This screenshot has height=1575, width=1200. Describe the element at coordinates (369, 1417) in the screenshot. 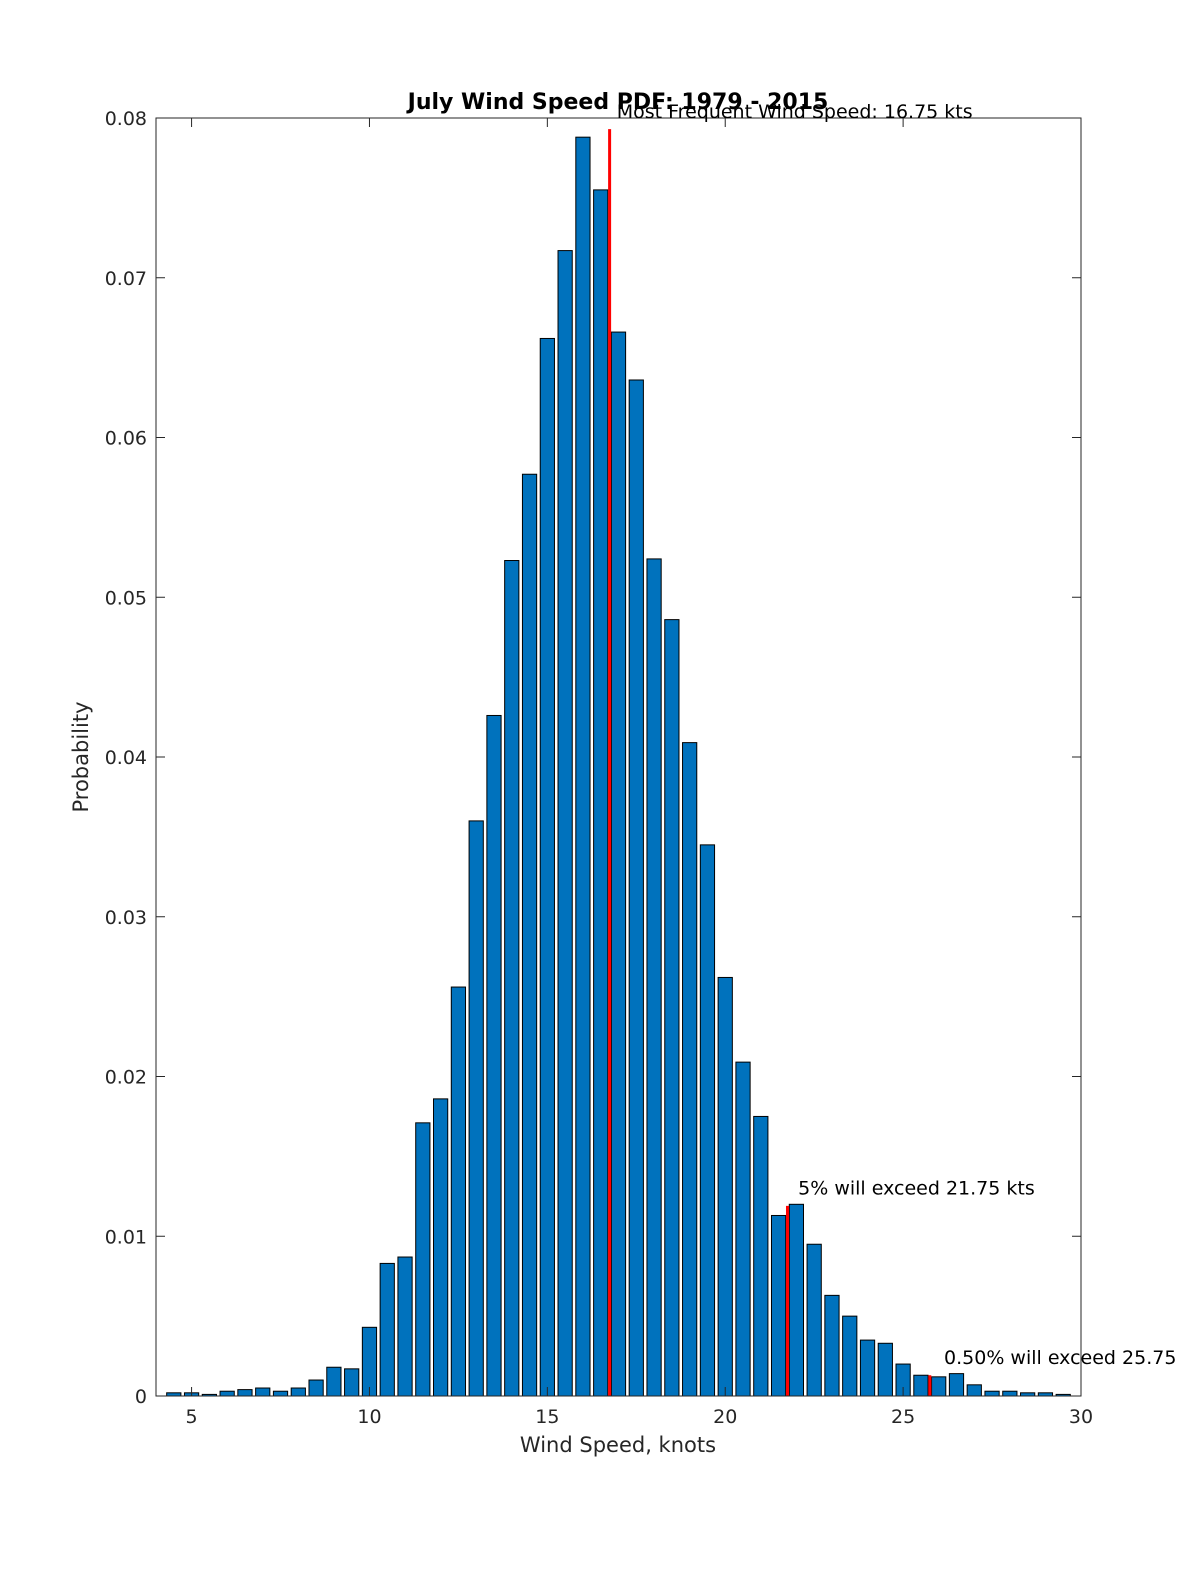

I see `x-tick-label: 10` at that location.